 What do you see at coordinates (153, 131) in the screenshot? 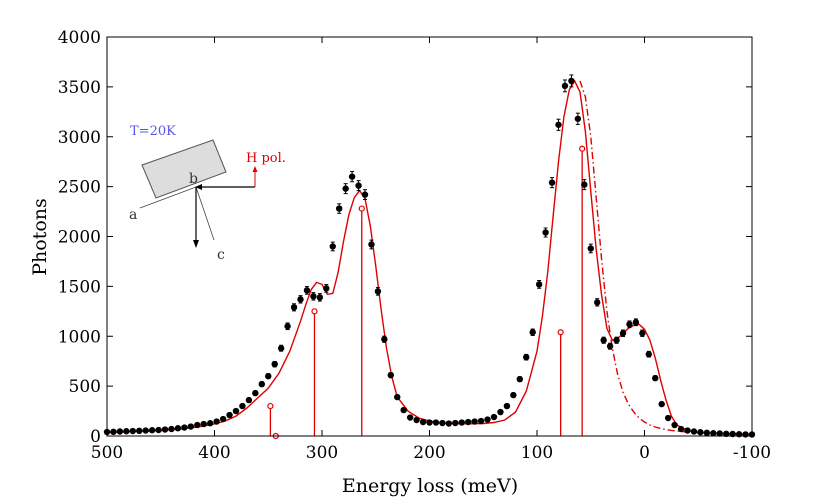
I see `temperature-label: T=20K` at bounding box center [153, 131].